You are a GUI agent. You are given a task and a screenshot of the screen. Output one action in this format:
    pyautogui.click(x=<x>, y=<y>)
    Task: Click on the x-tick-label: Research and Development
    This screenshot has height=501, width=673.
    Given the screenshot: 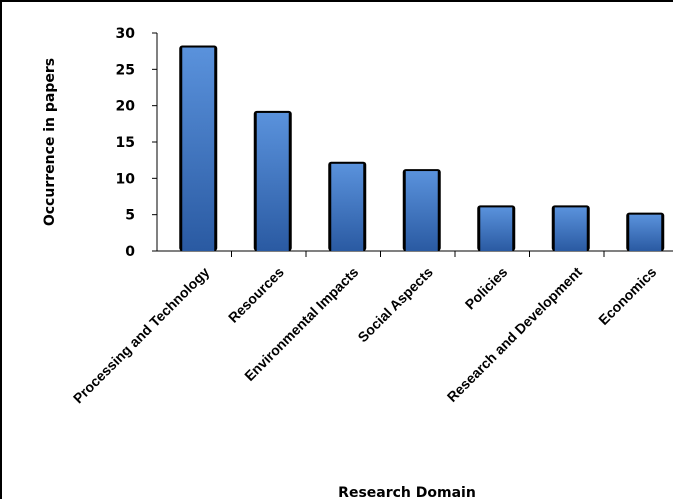 What is the action you would take?
    pyautogui.click(x=514, y=334)
    